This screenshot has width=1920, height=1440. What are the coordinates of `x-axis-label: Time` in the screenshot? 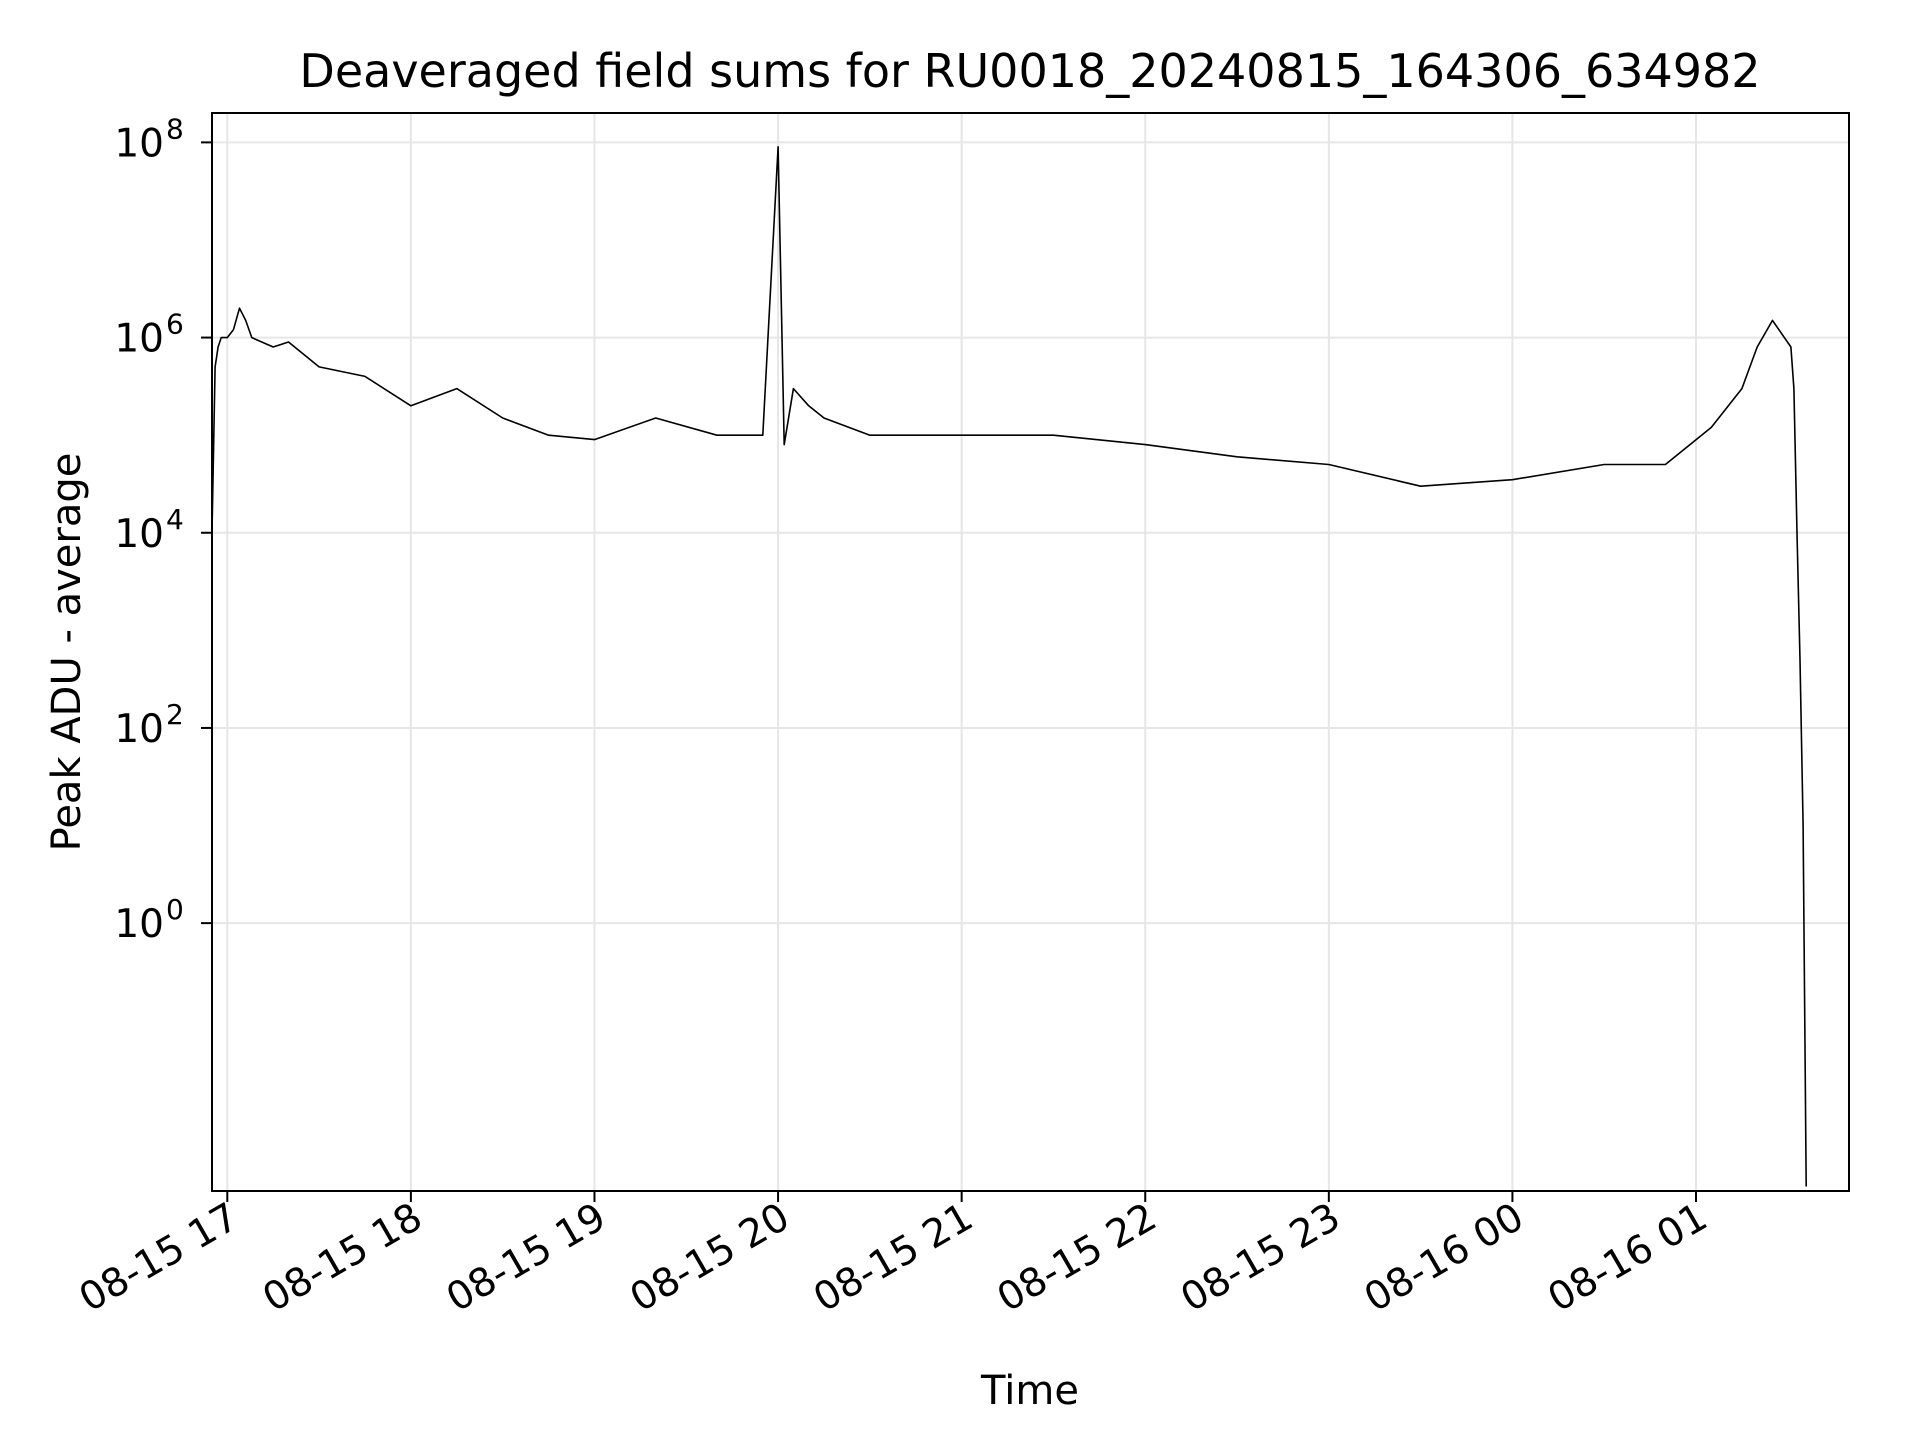 It's located at (1029, 1391).